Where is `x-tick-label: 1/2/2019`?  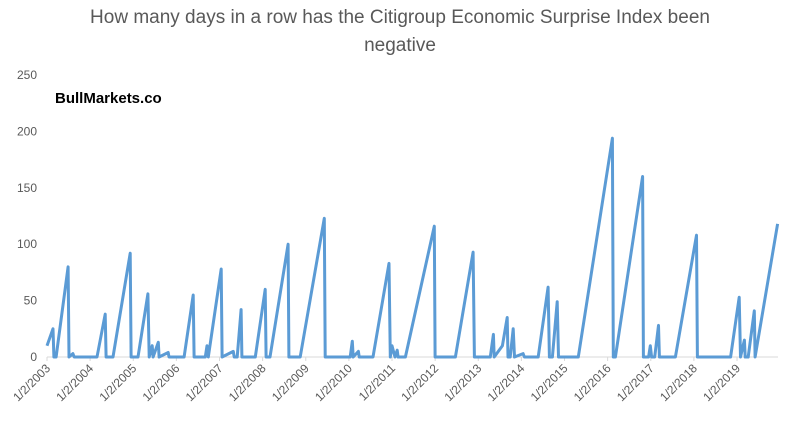
x-tick-label: 1/2/2019 is located at coordinates (721, 382).